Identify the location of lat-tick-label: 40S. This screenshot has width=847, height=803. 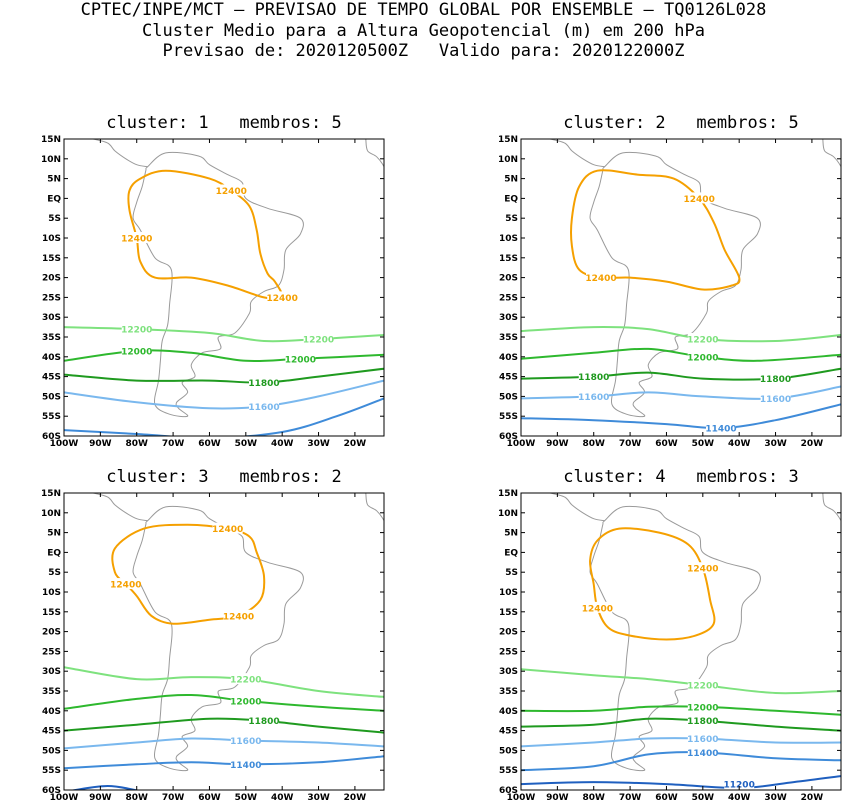
(508, 712).